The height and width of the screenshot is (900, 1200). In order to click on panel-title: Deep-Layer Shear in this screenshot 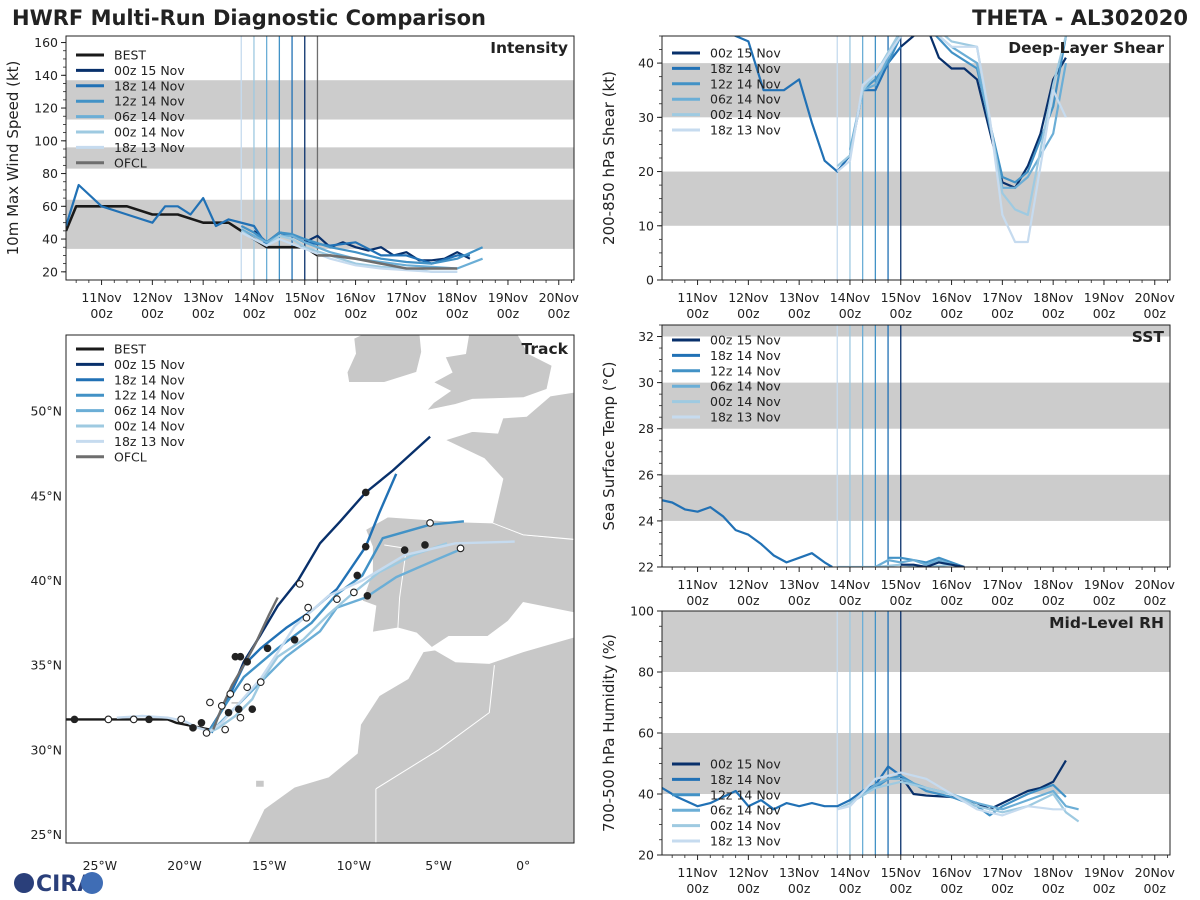, I will do `click(1086, 48)`.